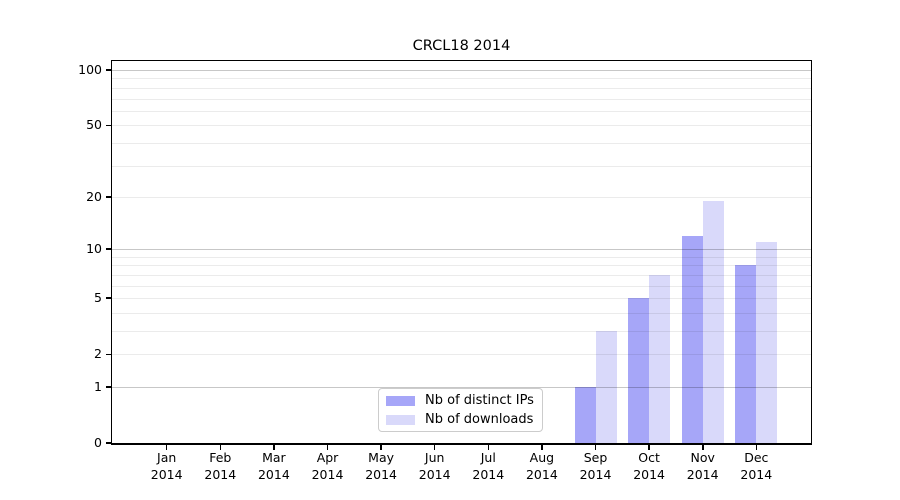  I want to click on x-tick-label: Jun 2014, so click(434, 466).